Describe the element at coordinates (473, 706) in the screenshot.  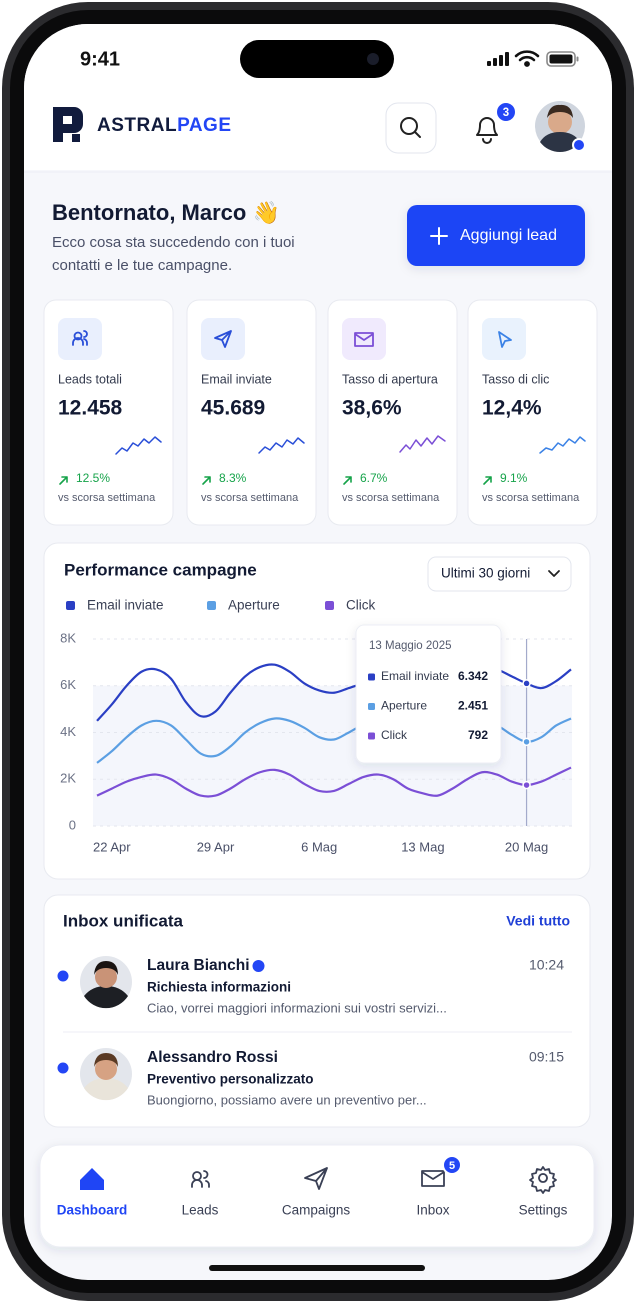
I see `tooltip-value: 2.451` at that location.